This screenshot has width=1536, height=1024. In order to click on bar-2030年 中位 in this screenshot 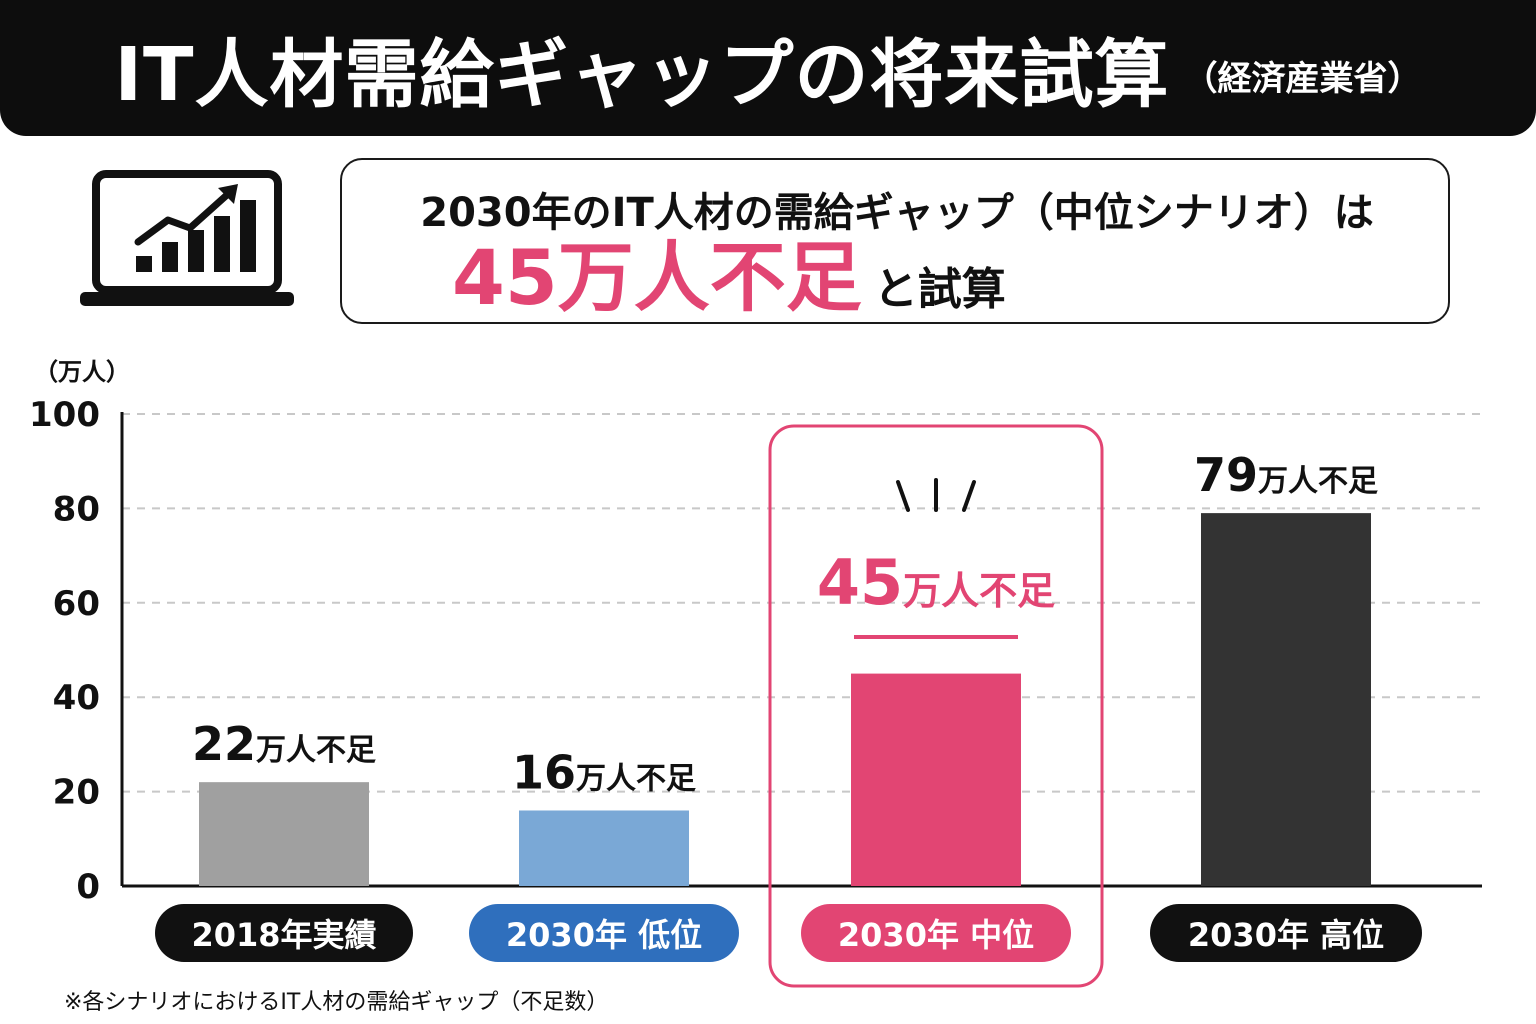, I will do `click(936, 779)`.